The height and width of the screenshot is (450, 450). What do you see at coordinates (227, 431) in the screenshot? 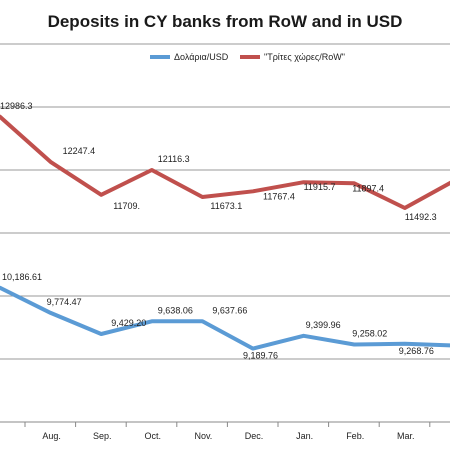
I see `x-axis: Aug.Sep.Oct.Nov.Dec.Jan.Feb.Mar.Ap` at bounding box center [227, 431].